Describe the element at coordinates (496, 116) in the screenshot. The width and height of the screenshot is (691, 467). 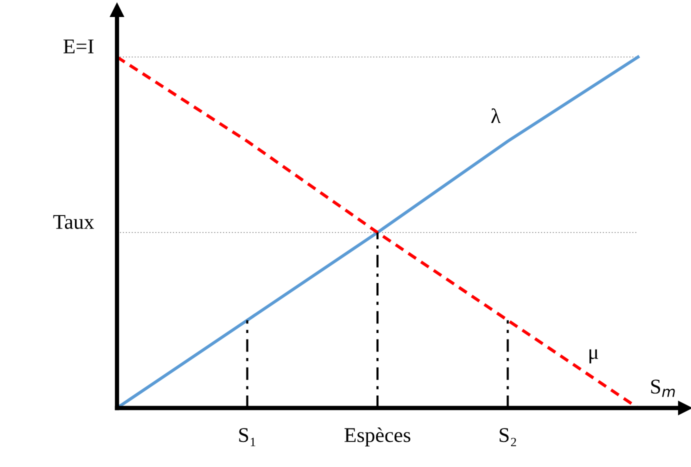
I see `series-label: λ` at that location.